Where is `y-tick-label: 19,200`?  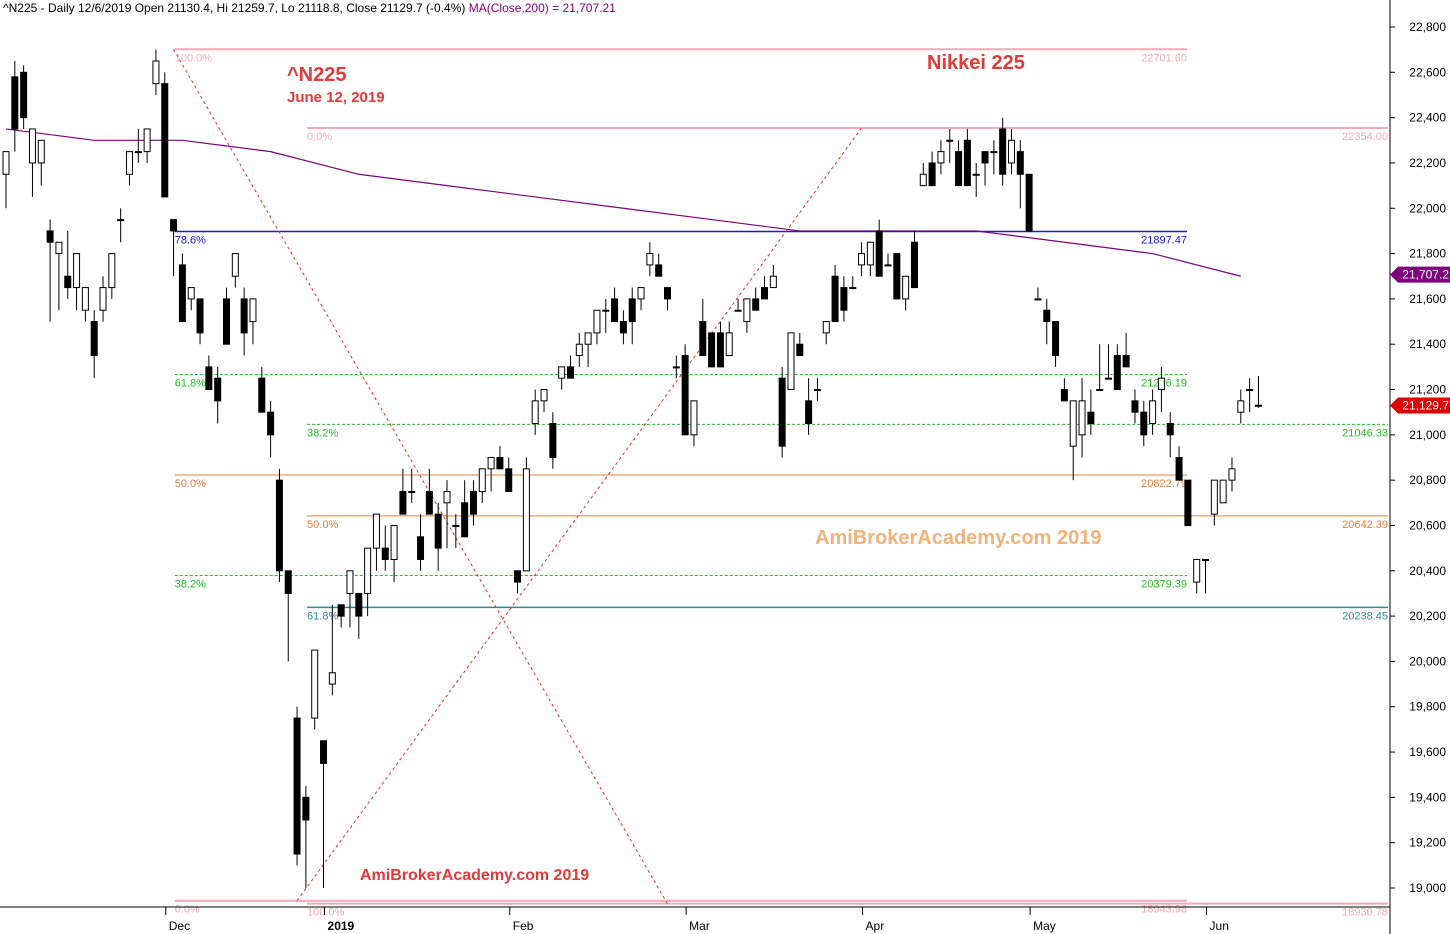
y-tick-label: 19,200 is located at coordinates (1427, 843).